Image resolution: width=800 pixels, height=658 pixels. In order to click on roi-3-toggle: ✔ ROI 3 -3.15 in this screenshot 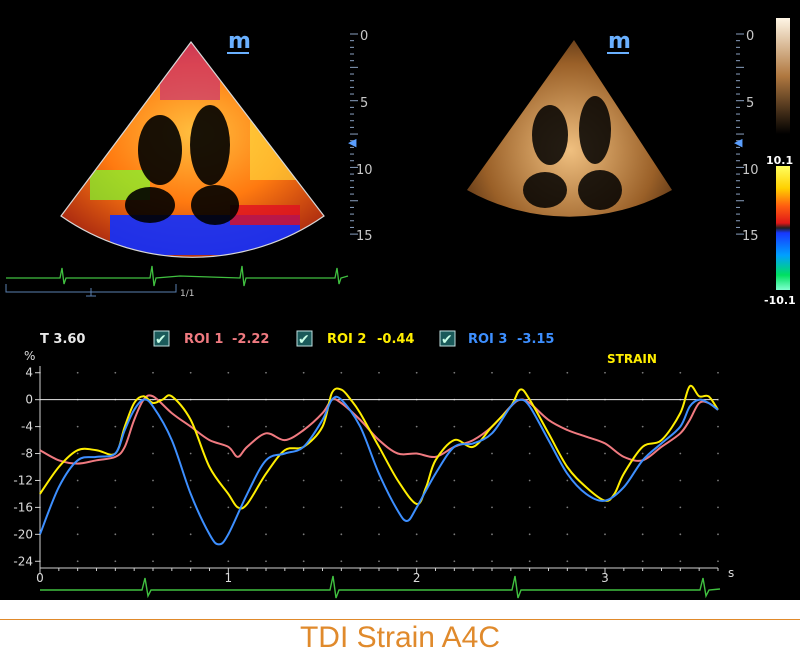, I will do `click(496, 339)`.